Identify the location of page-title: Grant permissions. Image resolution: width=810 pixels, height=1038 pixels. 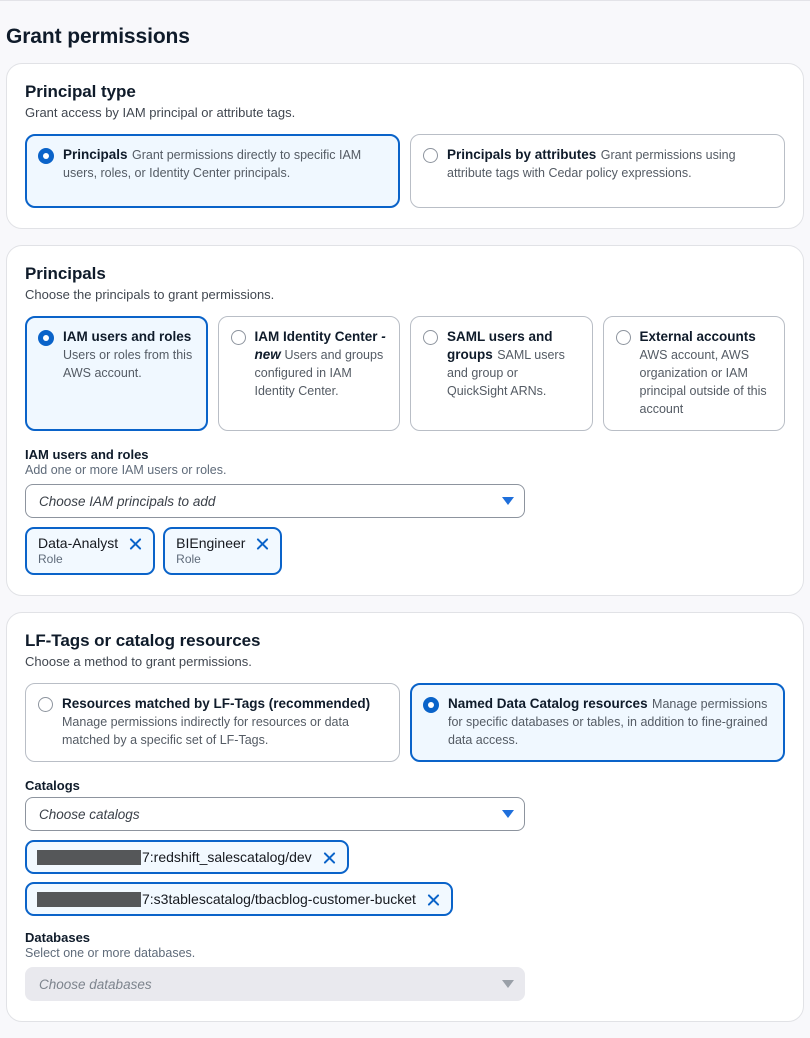
(98, 36).